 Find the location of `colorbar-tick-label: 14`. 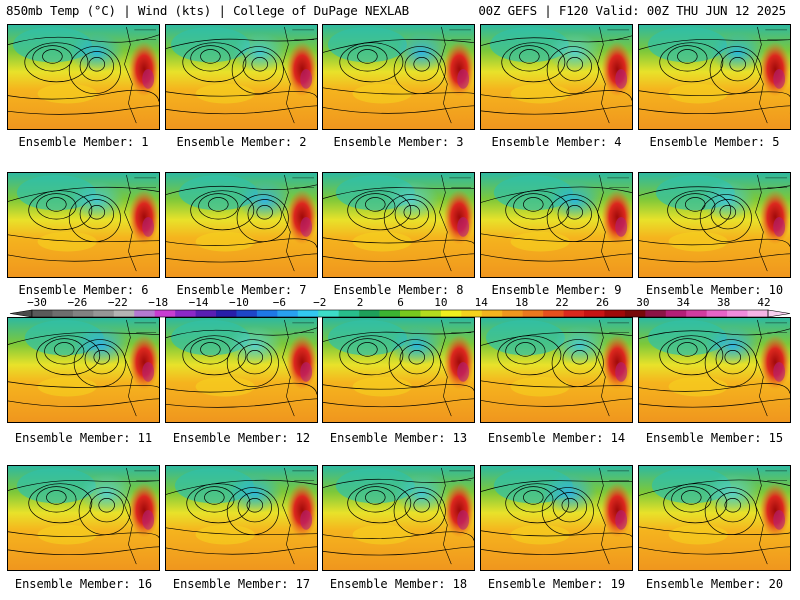

colorbar-tick-label: 14 is located at coordinates (482, 302).